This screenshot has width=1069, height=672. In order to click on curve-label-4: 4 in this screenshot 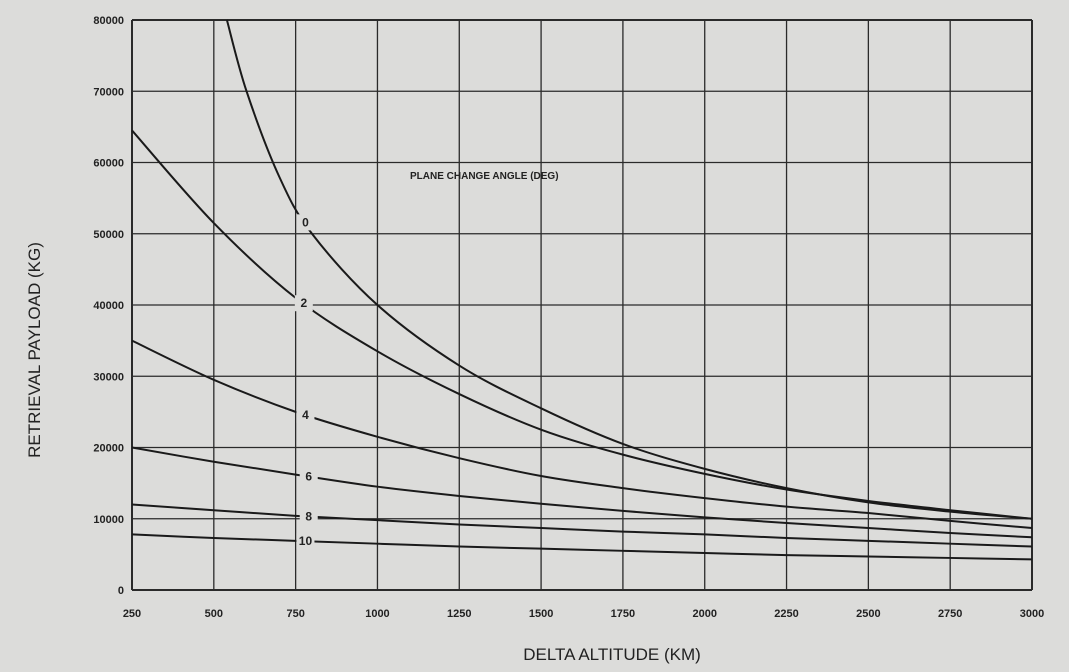, I will do `click(305, 415)`.